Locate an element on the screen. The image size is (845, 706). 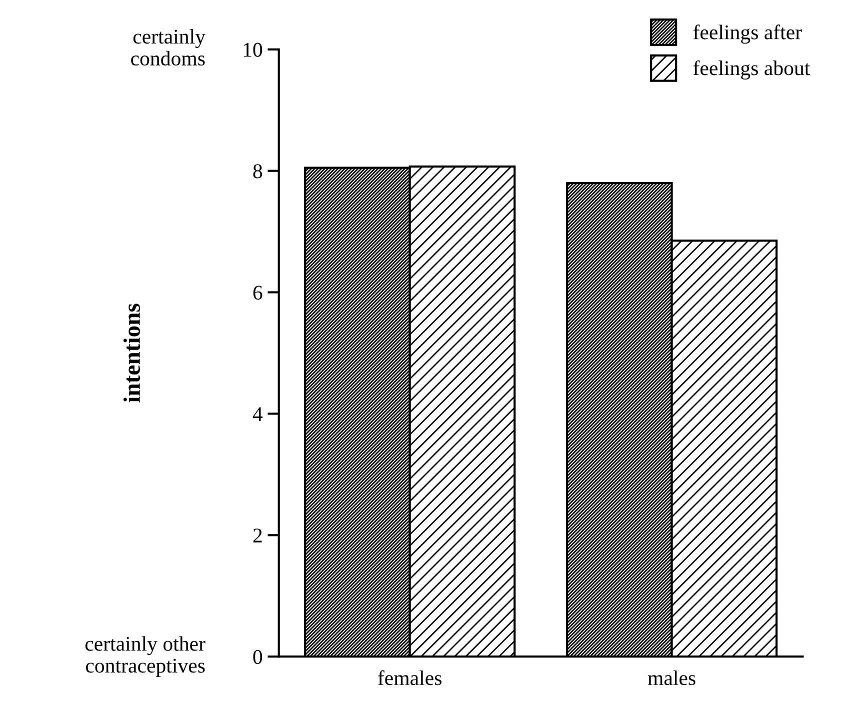
text: certainly other contraceptives is located at coordinates (145, 656).